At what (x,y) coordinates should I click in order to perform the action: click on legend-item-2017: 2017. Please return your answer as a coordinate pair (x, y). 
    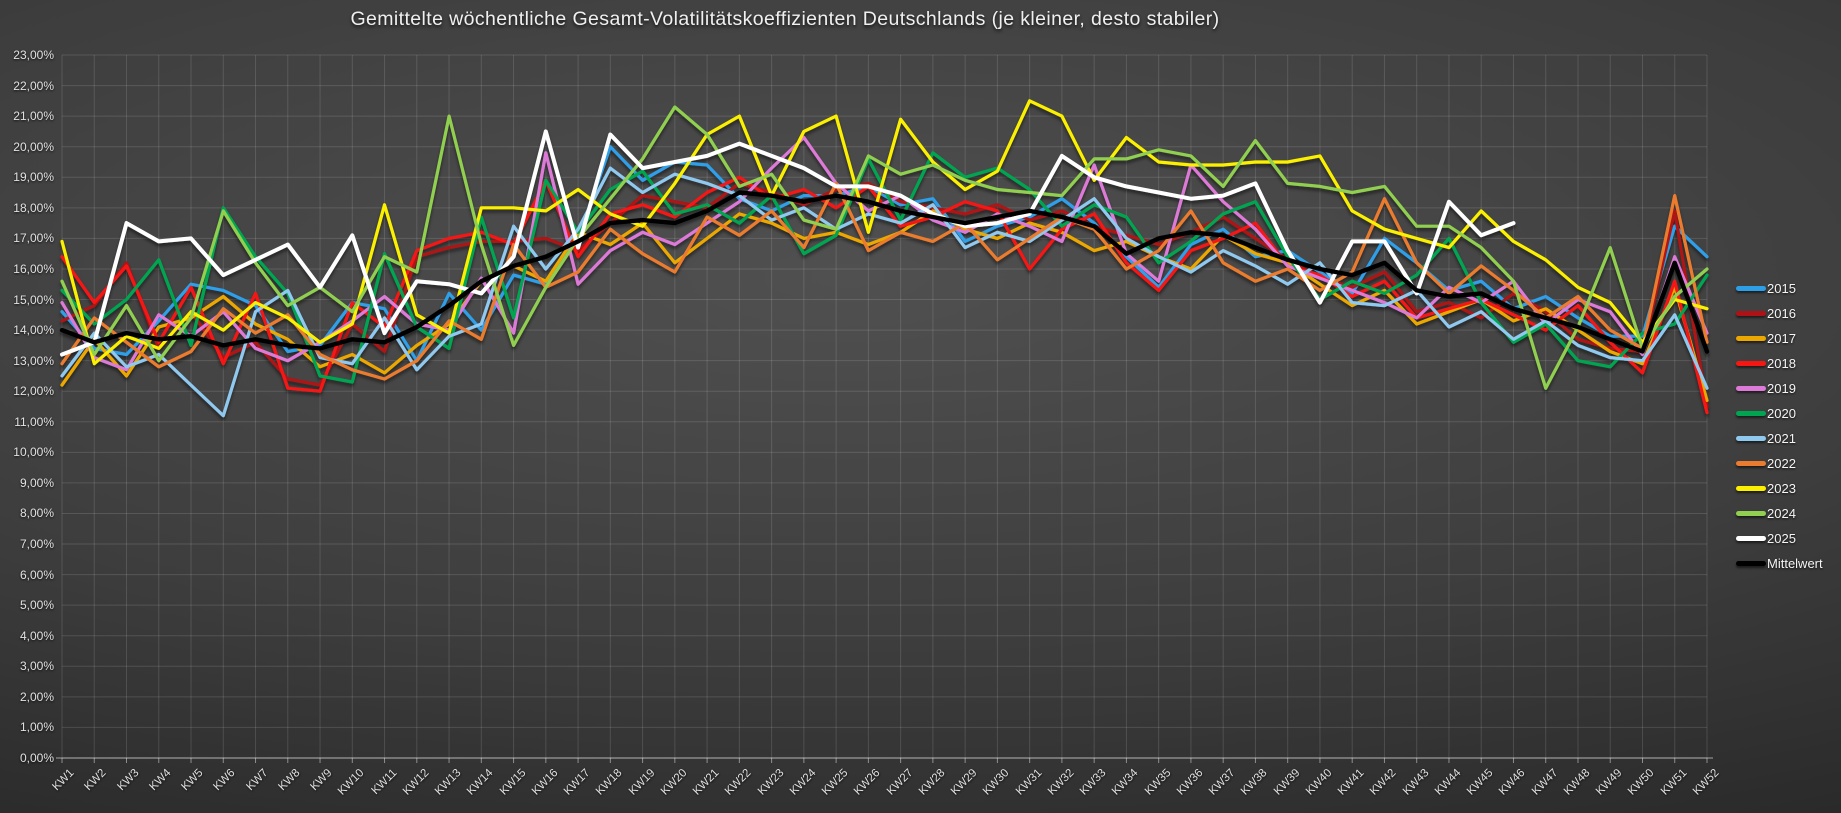
    Looking at the image, I should click on (1779, 338).